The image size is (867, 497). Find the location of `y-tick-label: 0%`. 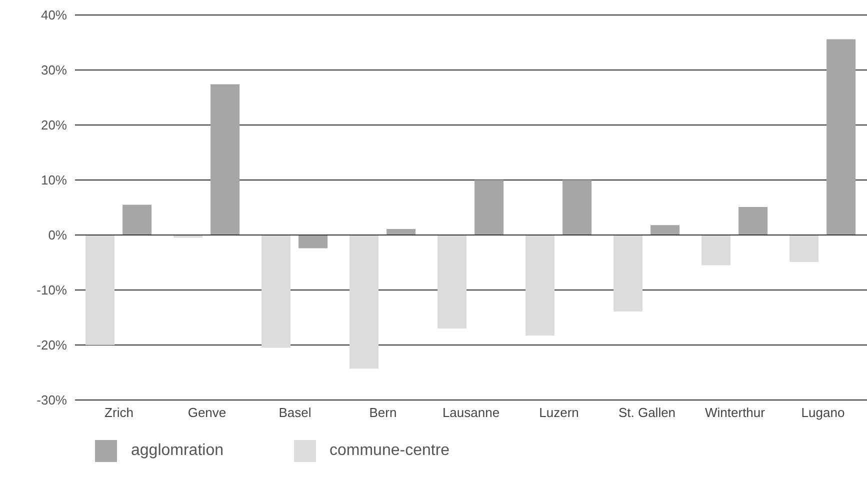

y-tick-label: 0% is located at coordinates (58, 235).